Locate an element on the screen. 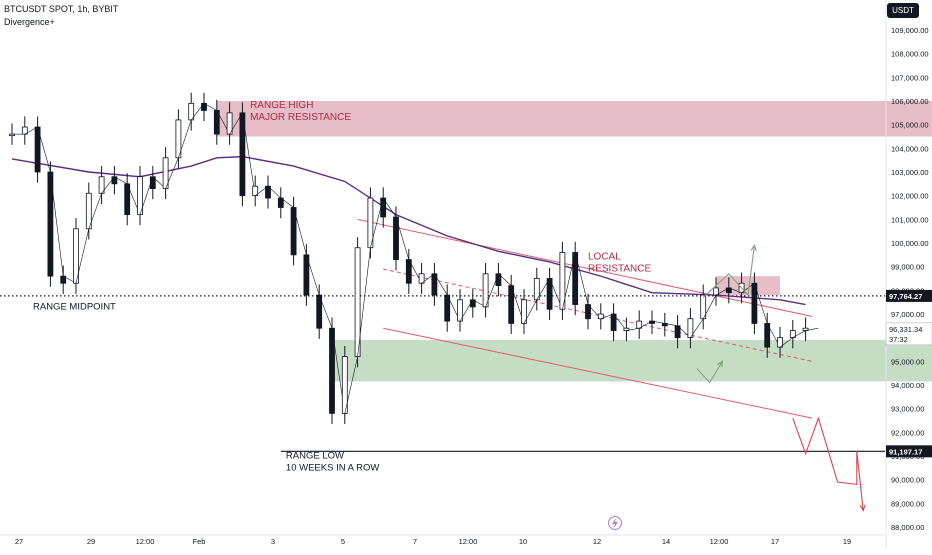 This screenshot has width=932, height=555. support-zone is located at coordinates (632, 361).